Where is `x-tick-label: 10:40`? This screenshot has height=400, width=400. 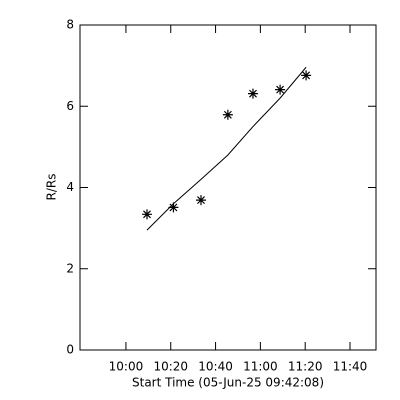 x-tick-label: 10:40 is located at coordinates (215, 367).